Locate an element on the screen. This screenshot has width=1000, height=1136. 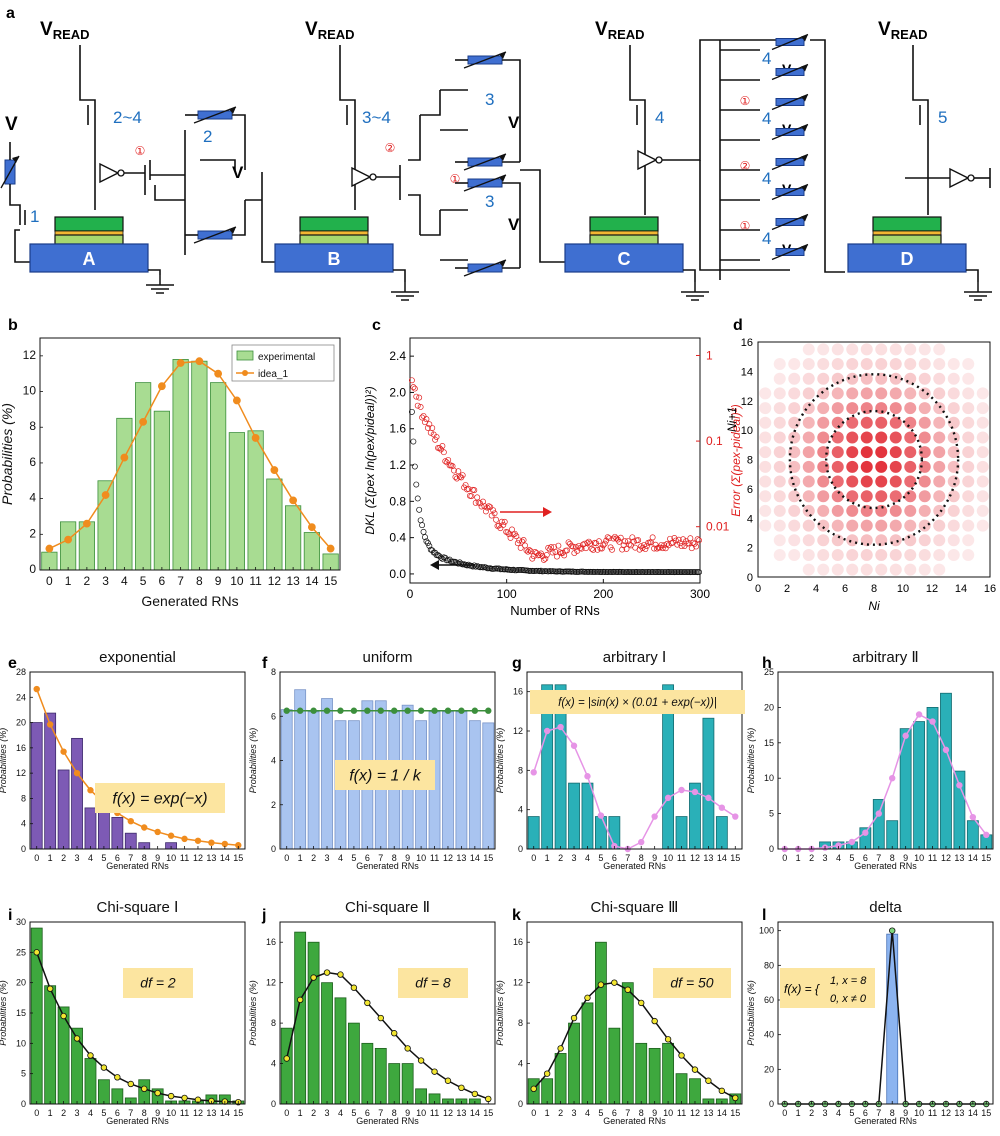
chart-title: arbitrary Ⅱ is located at coordinates (885, 657).